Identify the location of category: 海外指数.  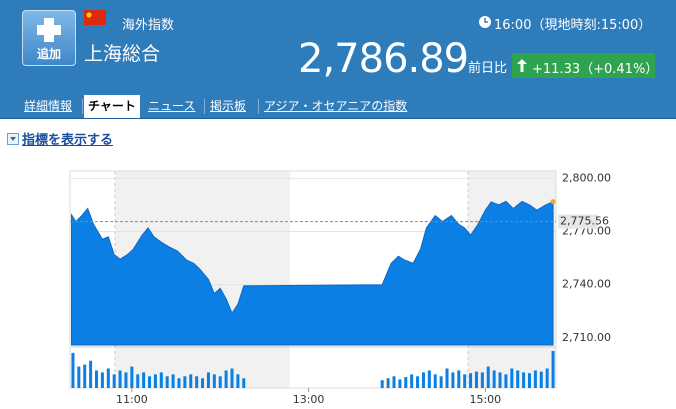
(148, 25).